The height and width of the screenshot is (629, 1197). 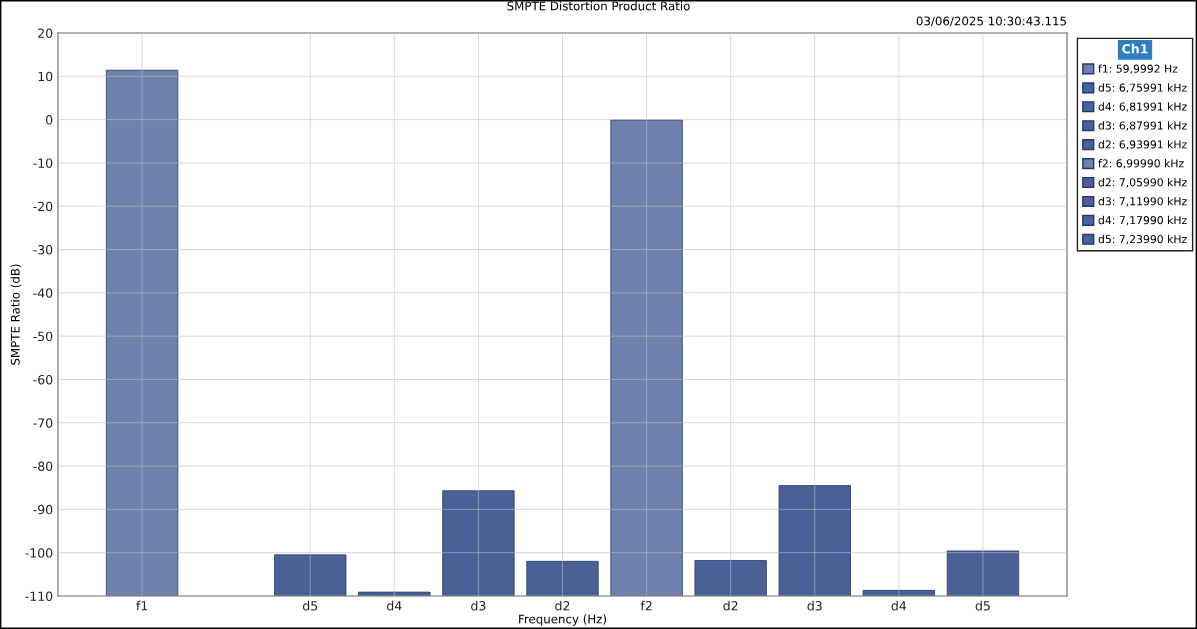 I want to click on legend-title: Ch1, so click(x=1135, y=48).